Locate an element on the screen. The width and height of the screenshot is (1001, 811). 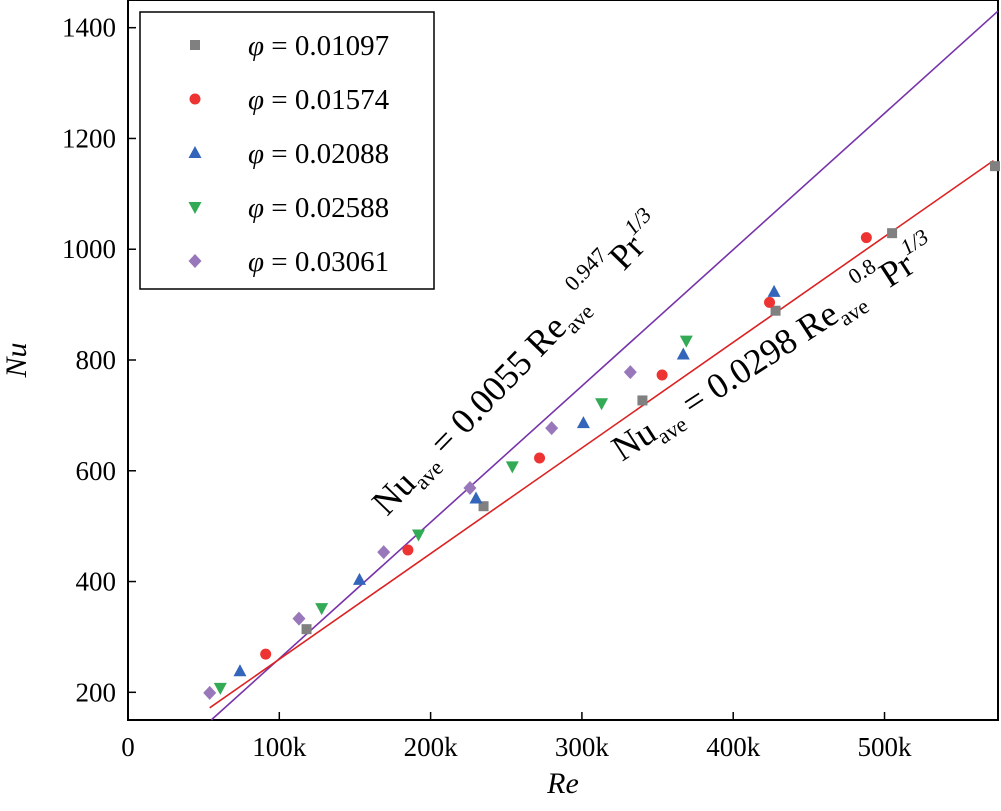
y-tick-label-1: 400 is located at coordinates (96, 582).